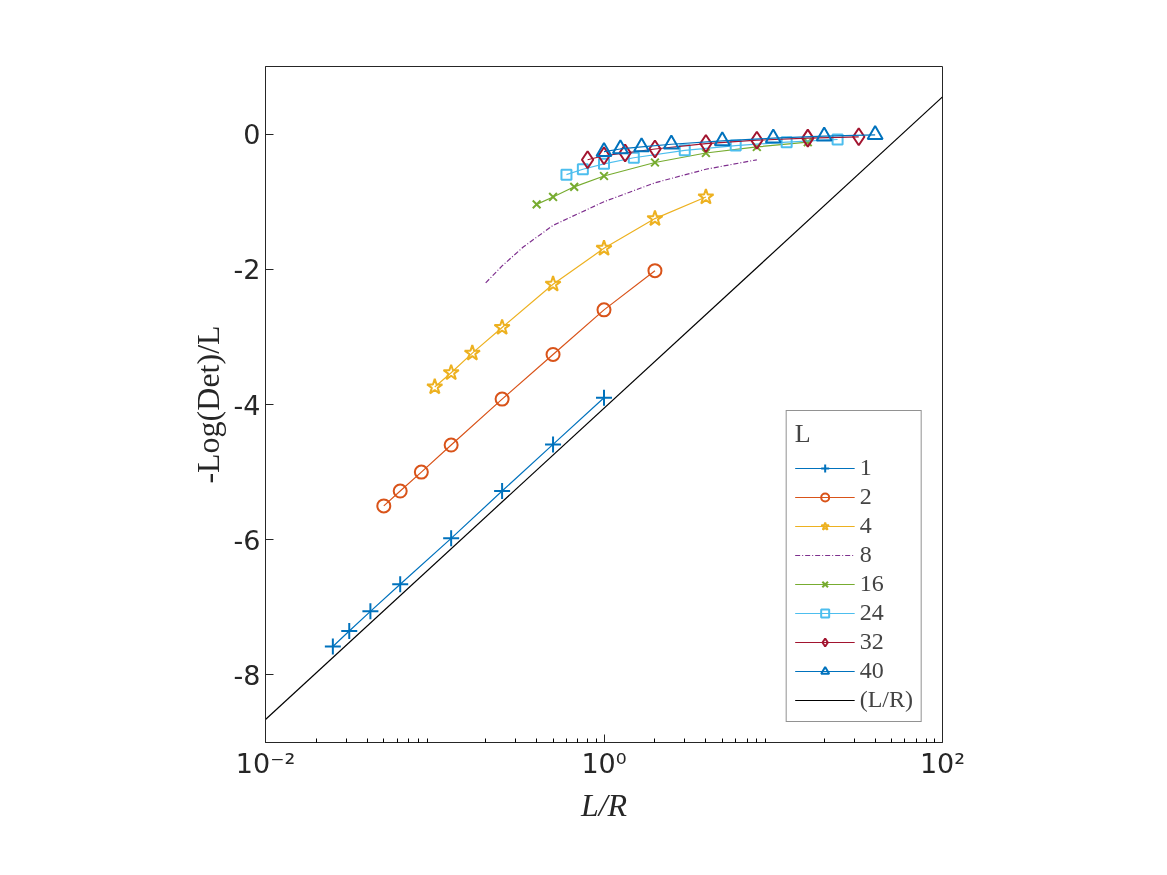 The width and height of the screenshot is (1167, 875). I want to click on x-tick-label: 10⁻², so click(265, 763).